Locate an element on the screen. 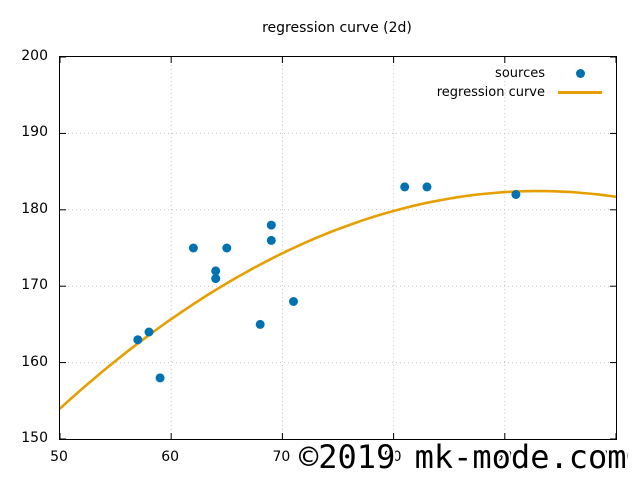 Image resolution: width=640 pixels, height=480 pixels. legend-label-regression-curve: regression curve is located at coordinates (490, 92).